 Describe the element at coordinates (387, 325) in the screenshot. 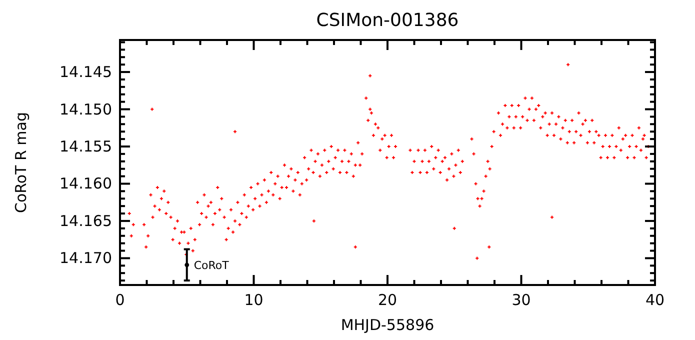

I see `x-axis-title: MHJD-55896` at that location.